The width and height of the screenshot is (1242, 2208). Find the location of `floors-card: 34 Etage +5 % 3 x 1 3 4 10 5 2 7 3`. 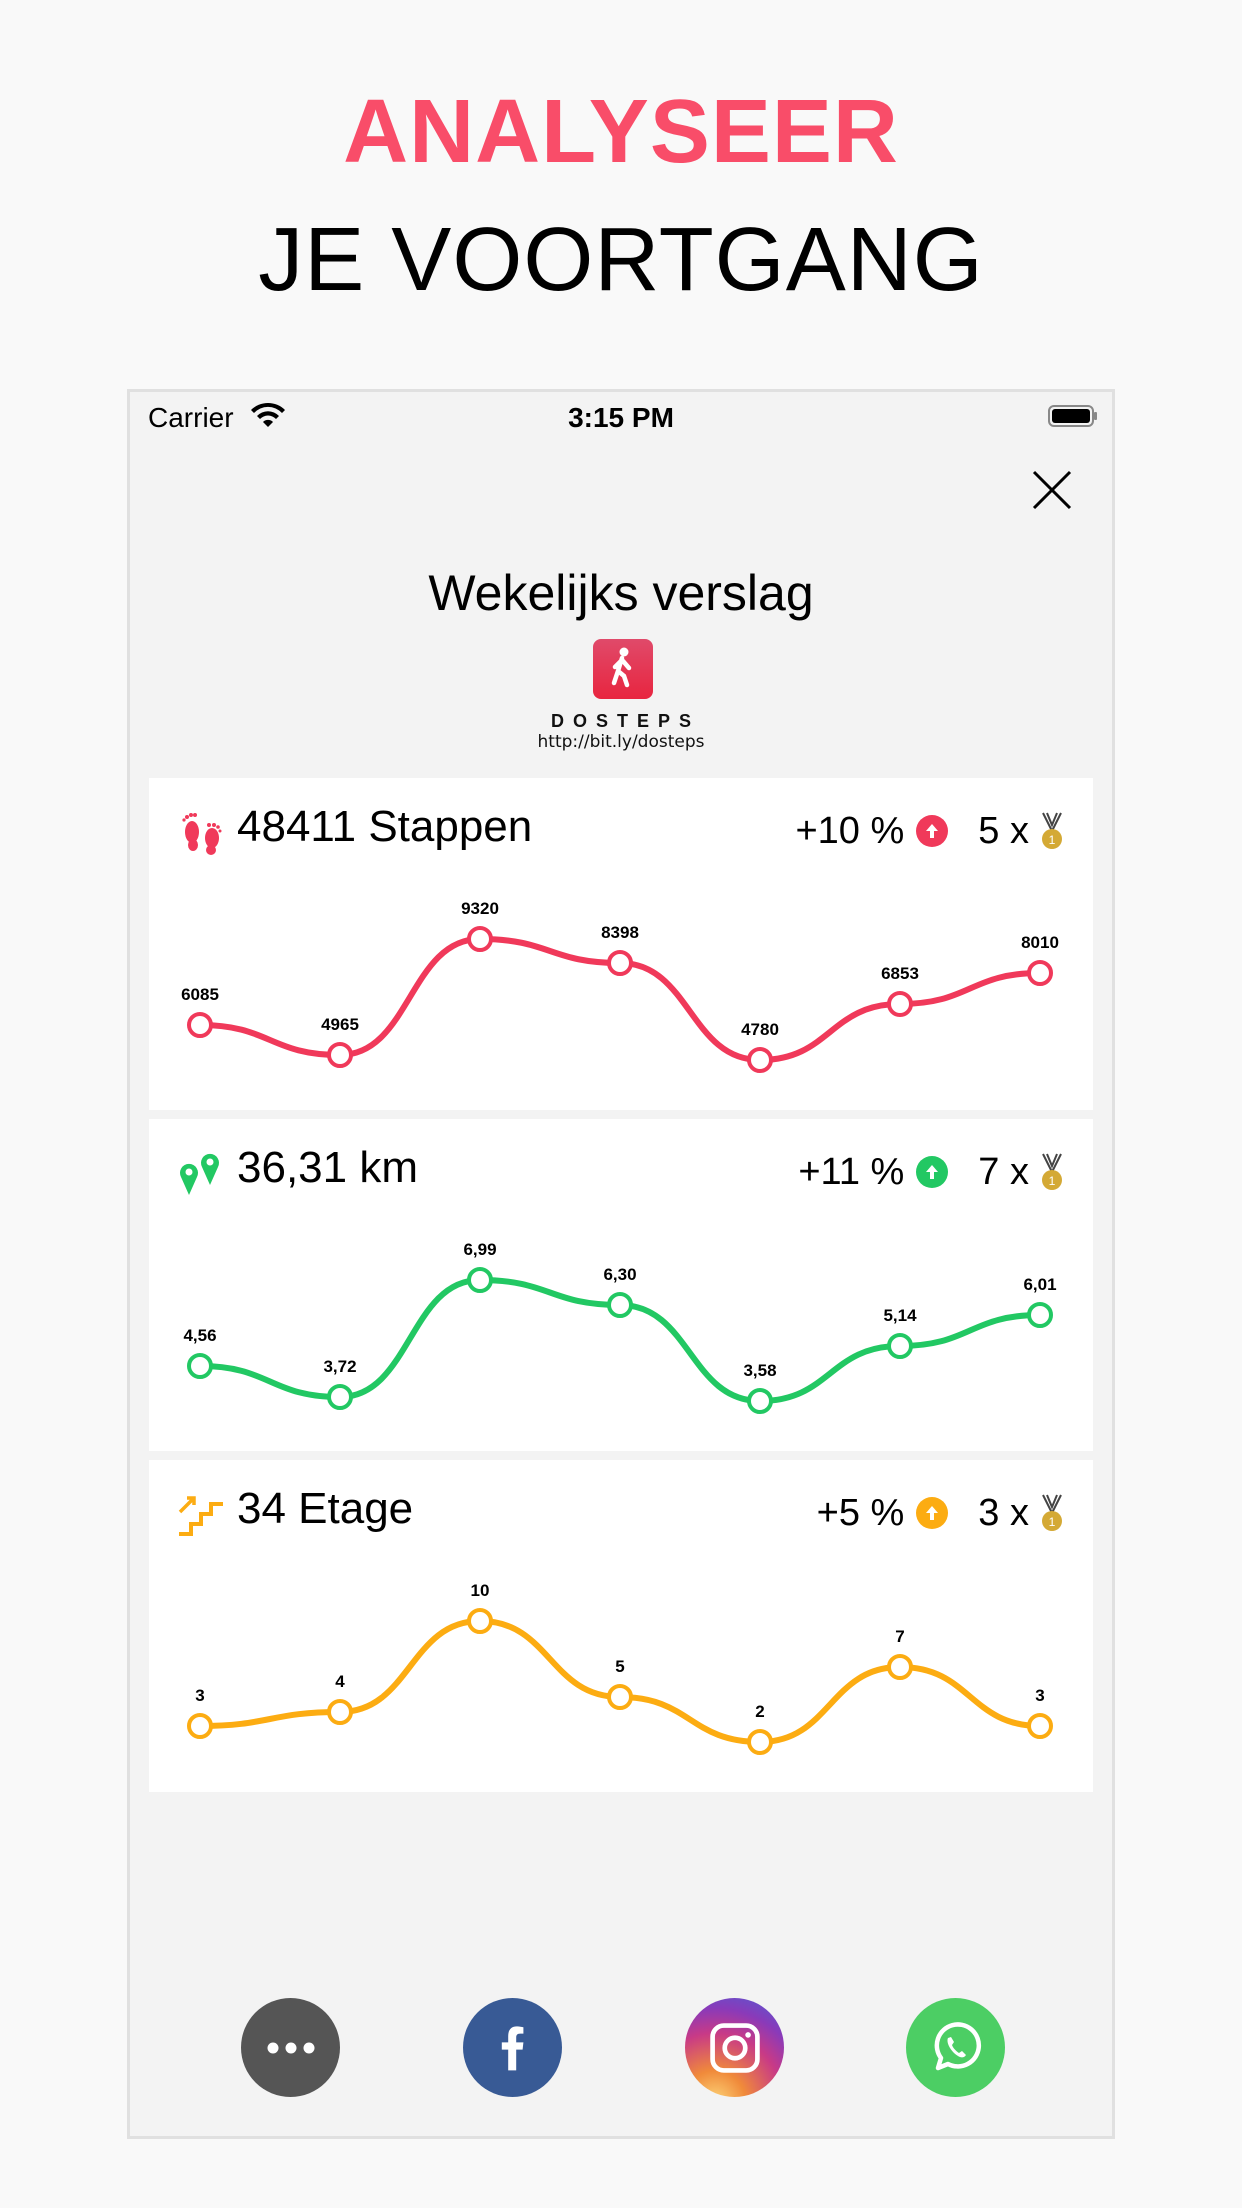

floors-card: 34 Etage +5 % 3 x 1 3 4 10 5 2 7 3 is located at coordinates (621, 1626).